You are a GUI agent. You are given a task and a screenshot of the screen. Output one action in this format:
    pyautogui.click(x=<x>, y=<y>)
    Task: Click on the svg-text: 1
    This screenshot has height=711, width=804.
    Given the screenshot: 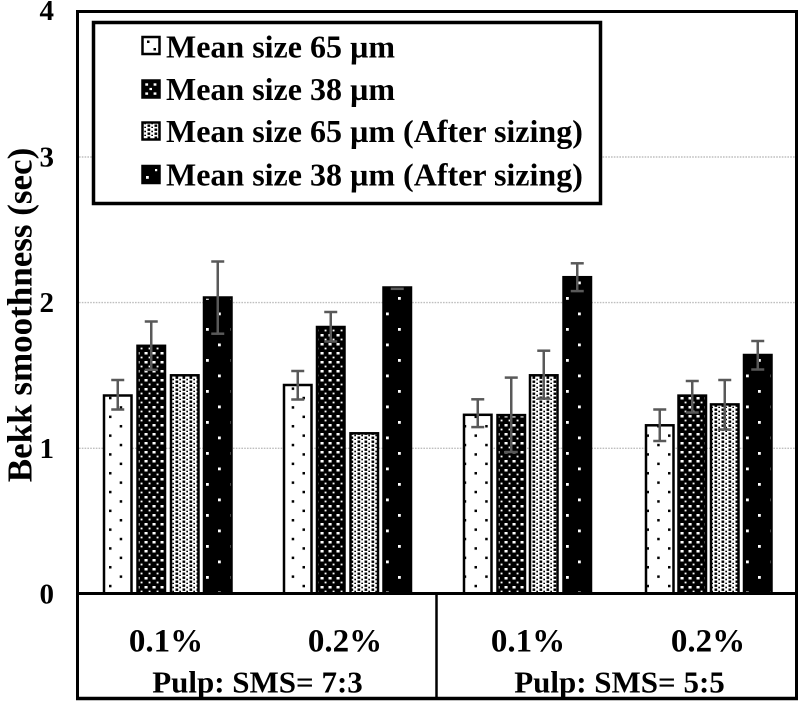 What is the action you would take?
    pyautogui.click(x=47, y=449)
    